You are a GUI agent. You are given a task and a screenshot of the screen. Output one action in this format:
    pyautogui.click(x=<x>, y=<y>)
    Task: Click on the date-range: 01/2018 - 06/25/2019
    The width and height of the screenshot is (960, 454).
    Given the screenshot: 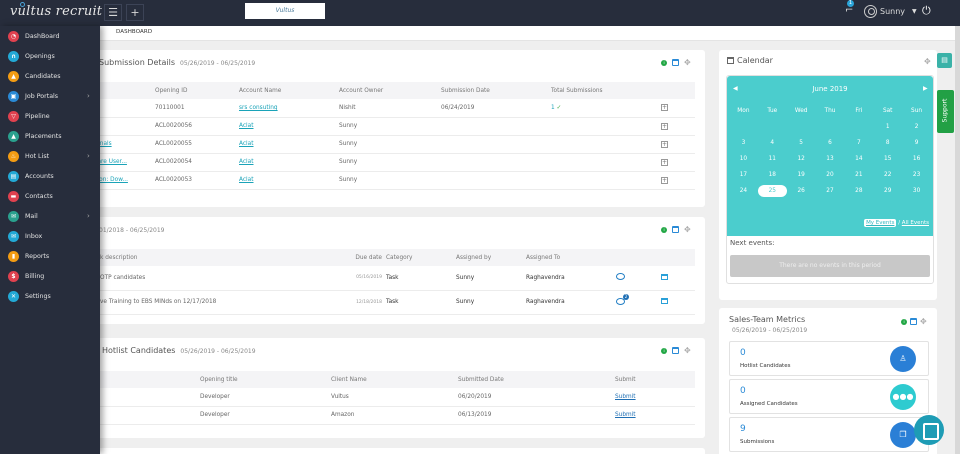 What is the action you would take?
    pyautogui.click(x=132, y=230)
    